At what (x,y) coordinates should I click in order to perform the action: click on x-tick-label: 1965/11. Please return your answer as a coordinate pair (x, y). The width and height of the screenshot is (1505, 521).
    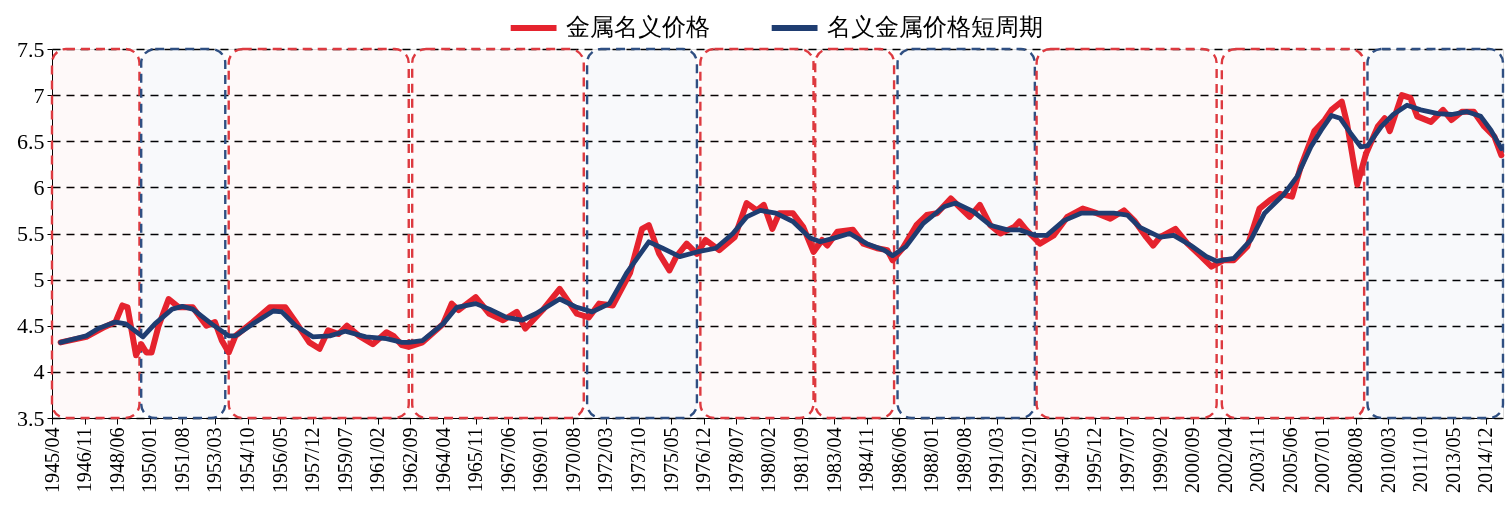
    Looking at the image, I should click on (475, 460).